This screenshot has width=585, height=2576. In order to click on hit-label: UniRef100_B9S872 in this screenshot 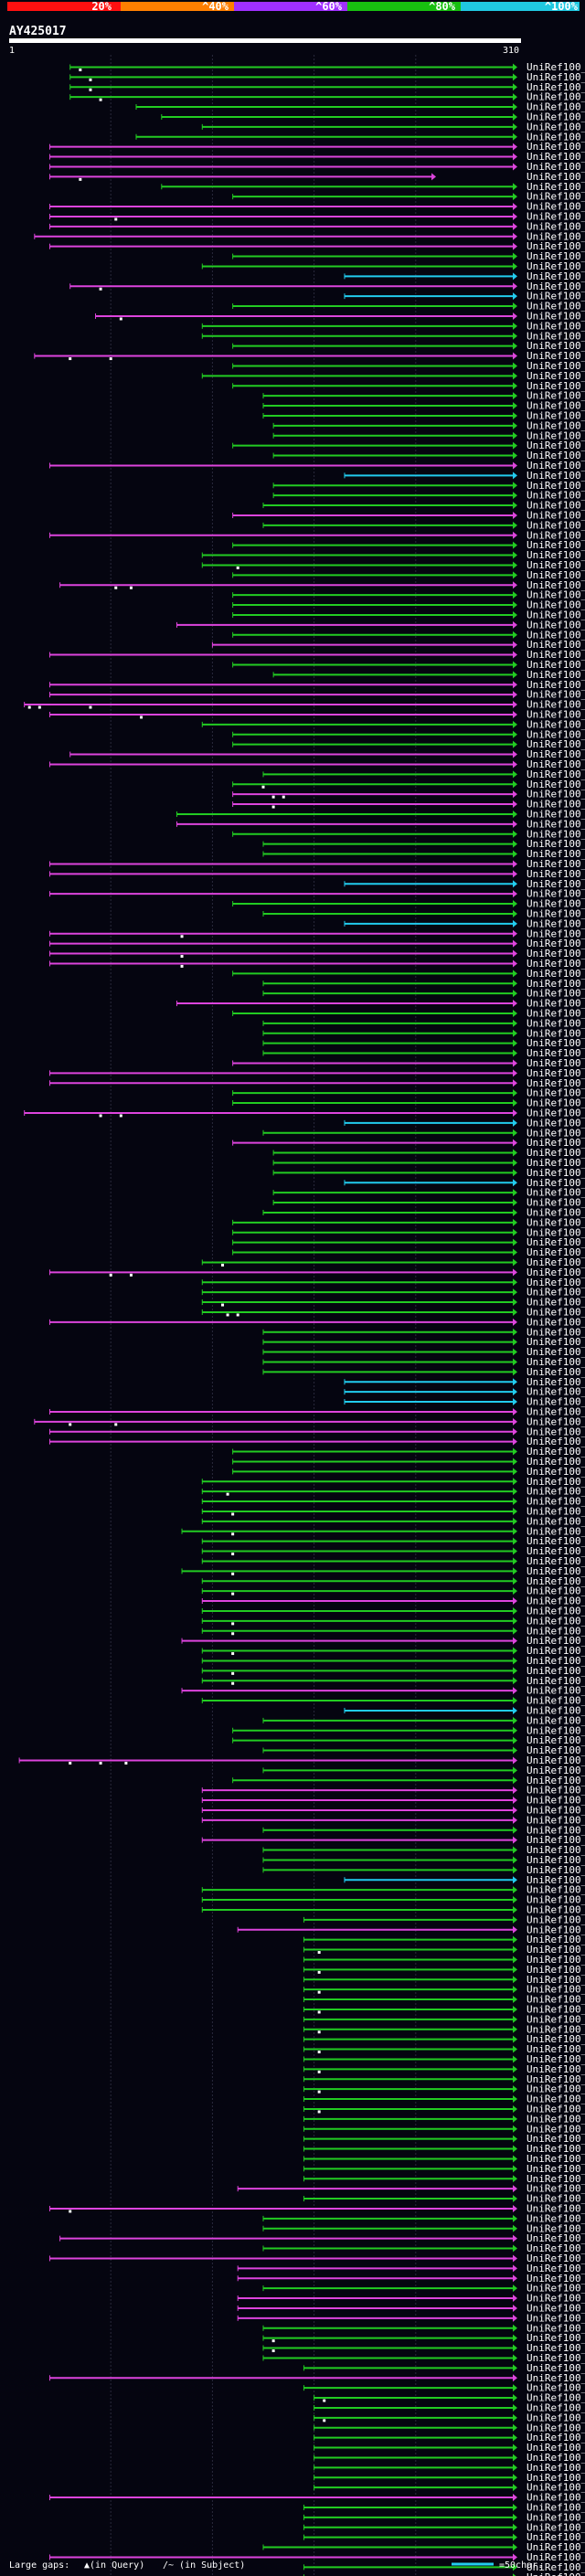, I will do `click(556, 844)`.